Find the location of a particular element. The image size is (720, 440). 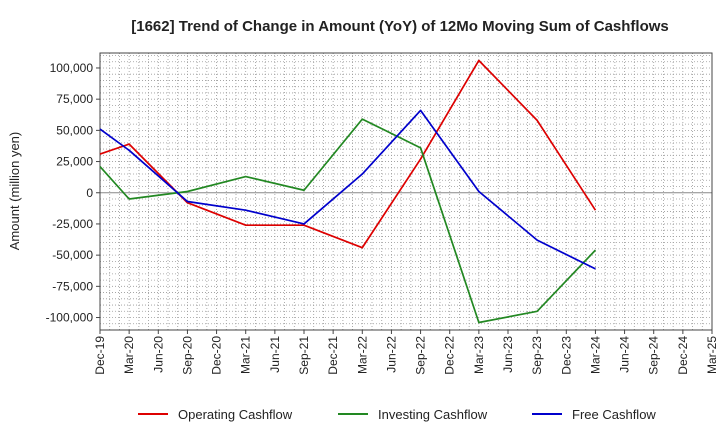

x-tick-label: Sep-22 is located at coordinates (421, 355).